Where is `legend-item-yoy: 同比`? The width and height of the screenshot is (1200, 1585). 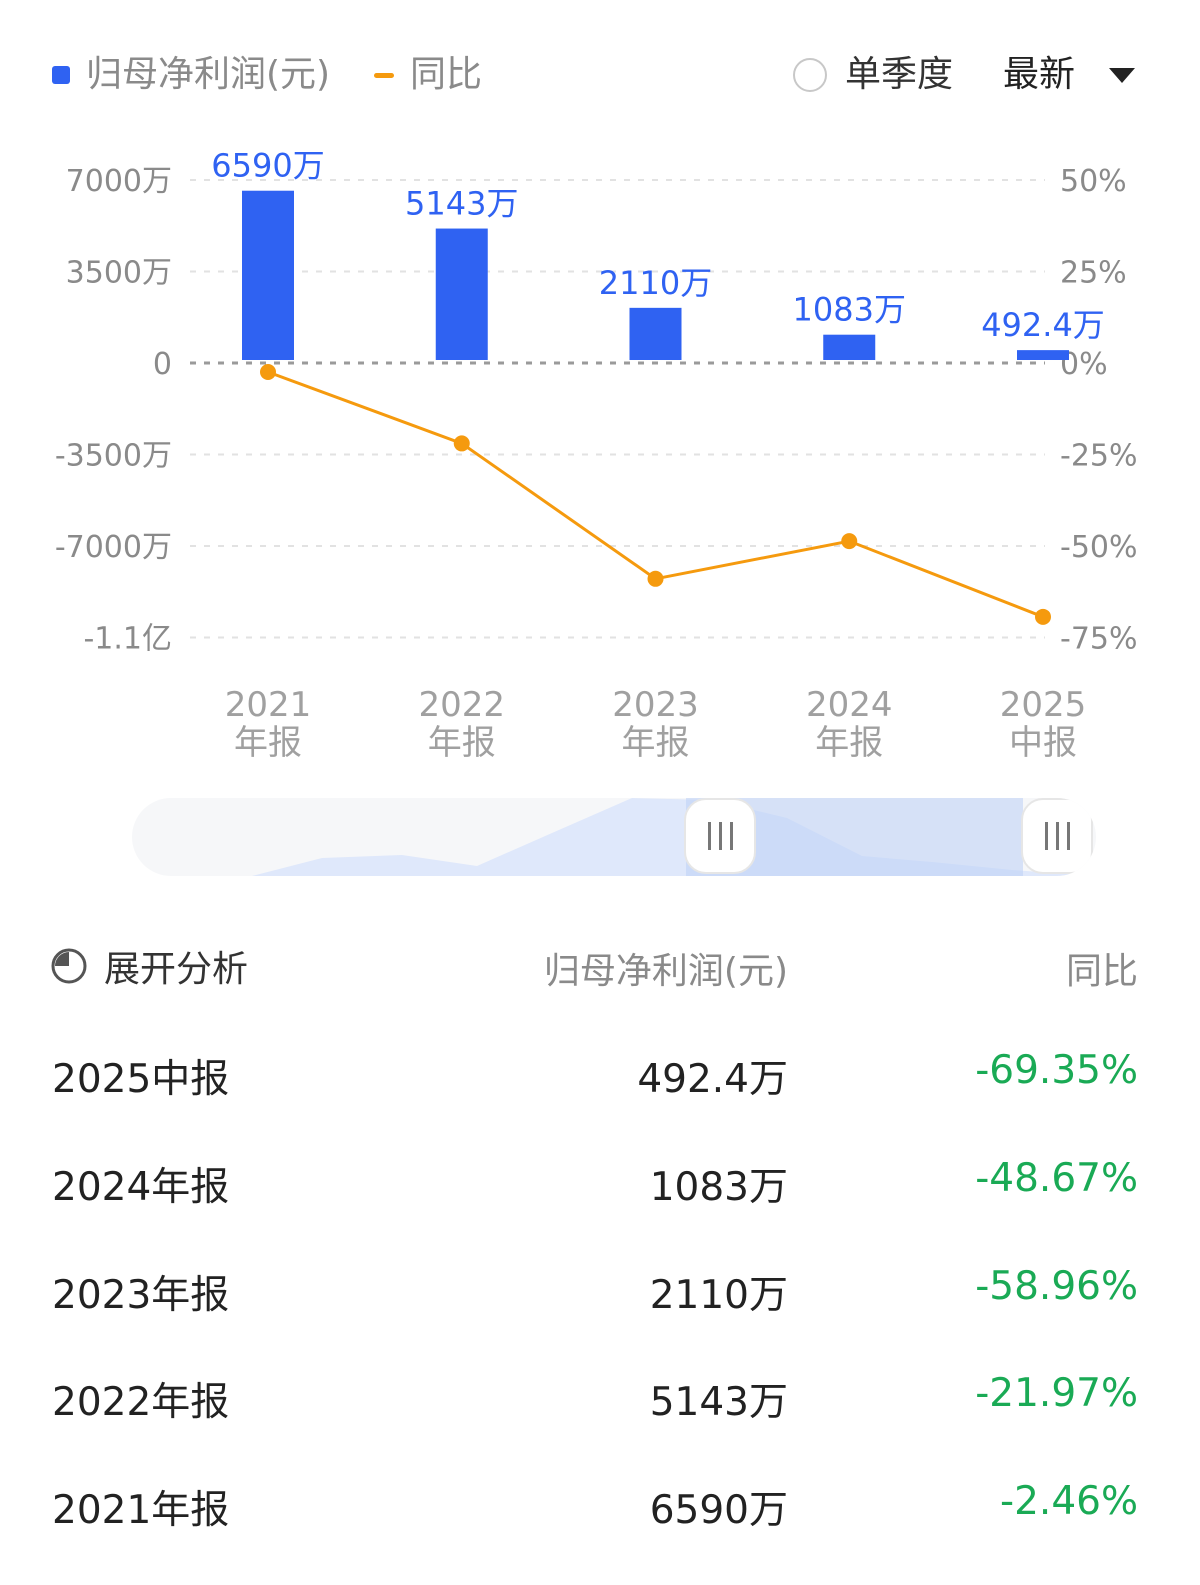
legend-item-yoy: 同比 is located at coordinates (428, 75).